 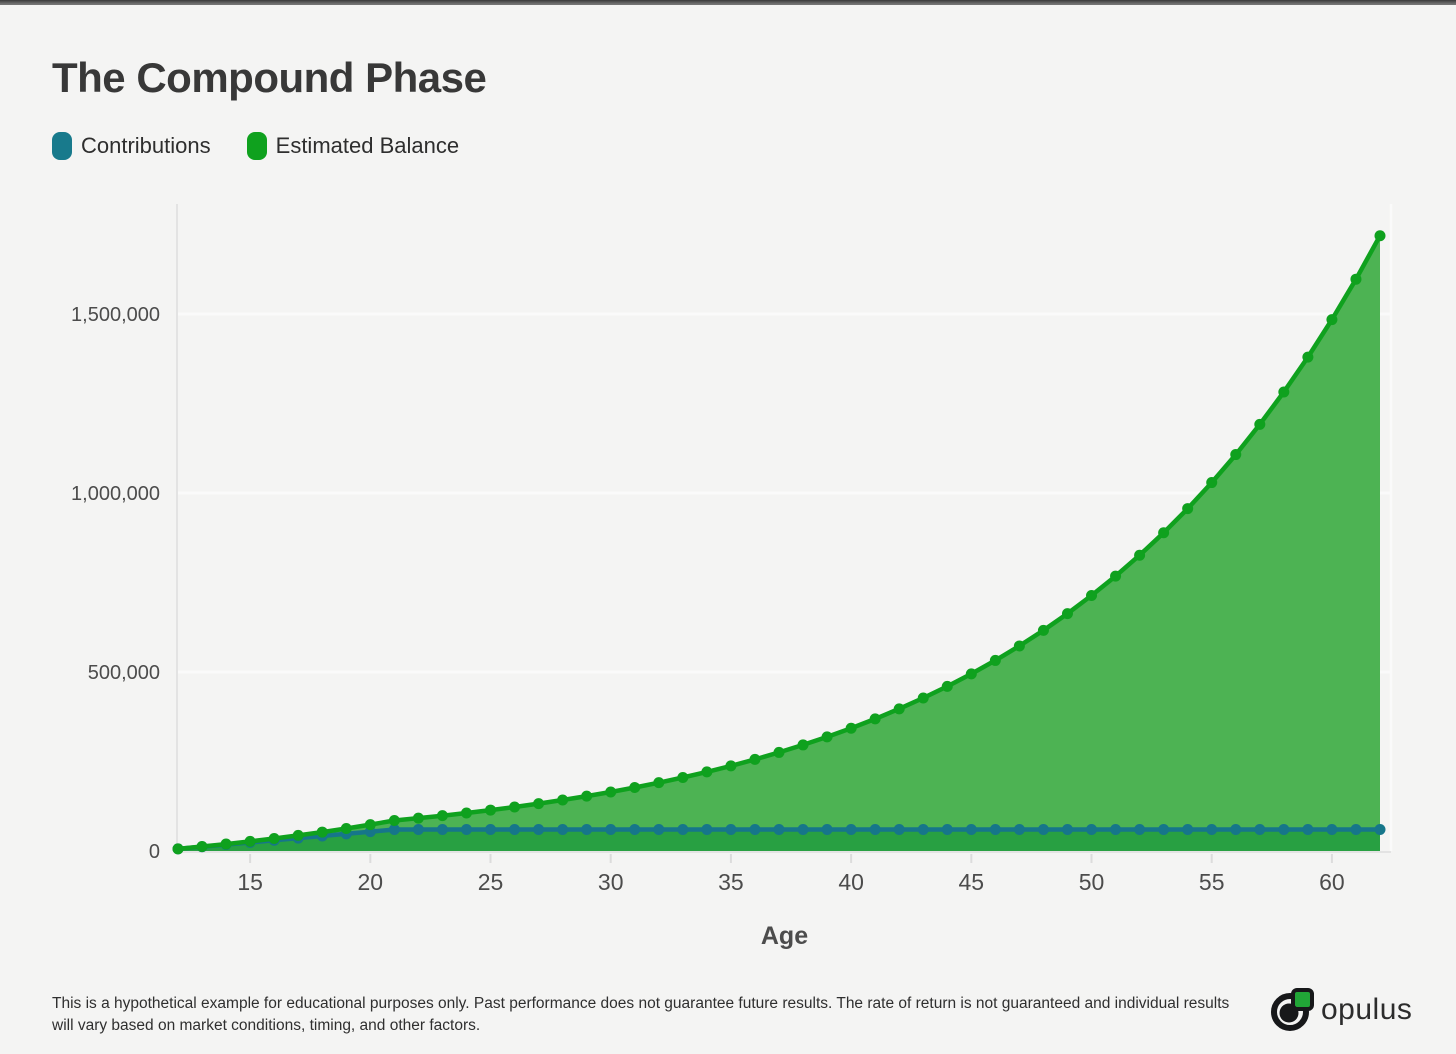 What do you see at coordinates (124, 673) in the screenshot?
I see `y-tick-label: 500,000` at bounding box center [124, 673].